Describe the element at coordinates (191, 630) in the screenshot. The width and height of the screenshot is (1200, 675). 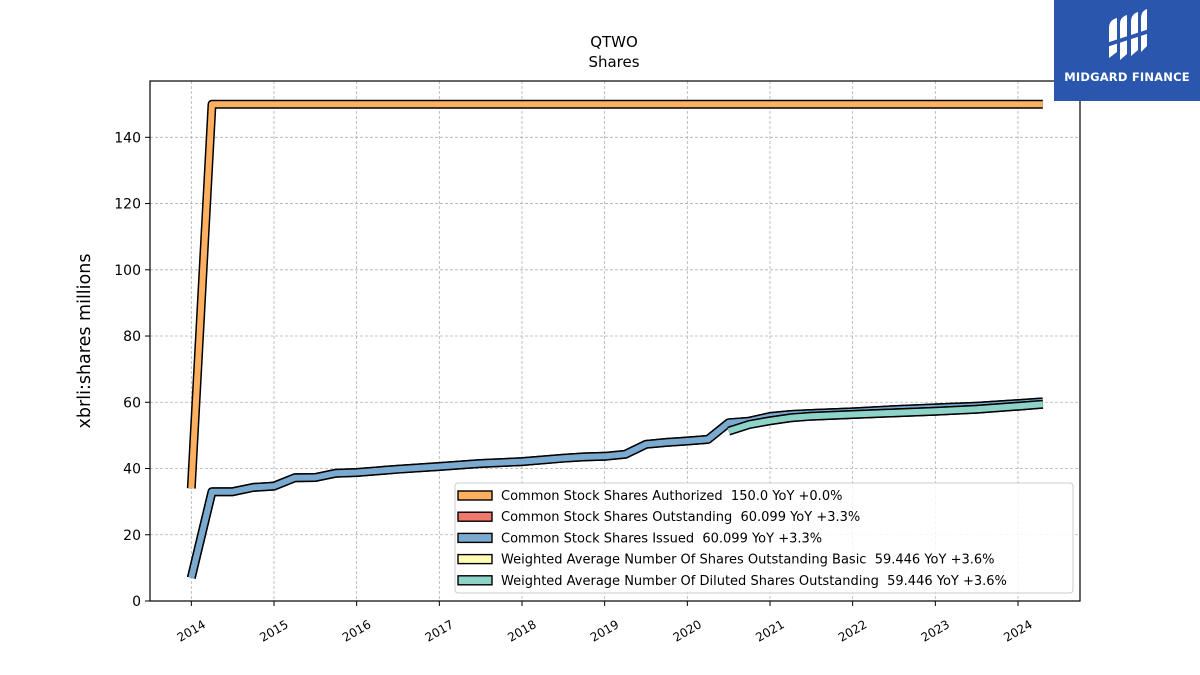
I see `x-tick-label: 2014` at that location.